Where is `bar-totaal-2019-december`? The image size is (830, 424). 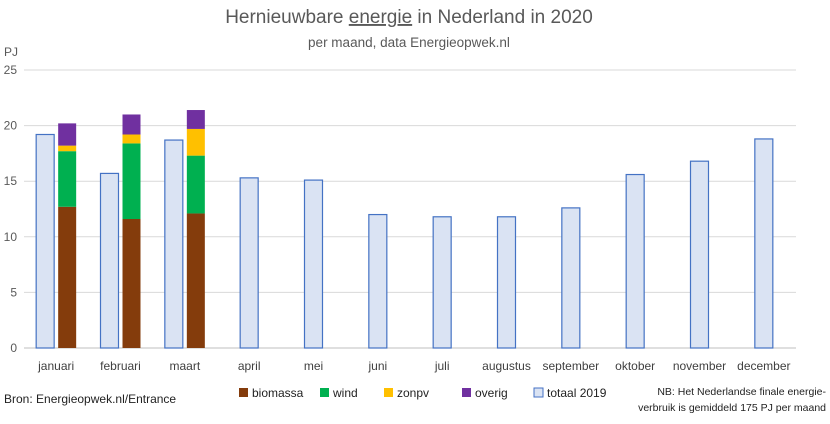
bar-totaal-2019-december is located at coordinates (764, 243).